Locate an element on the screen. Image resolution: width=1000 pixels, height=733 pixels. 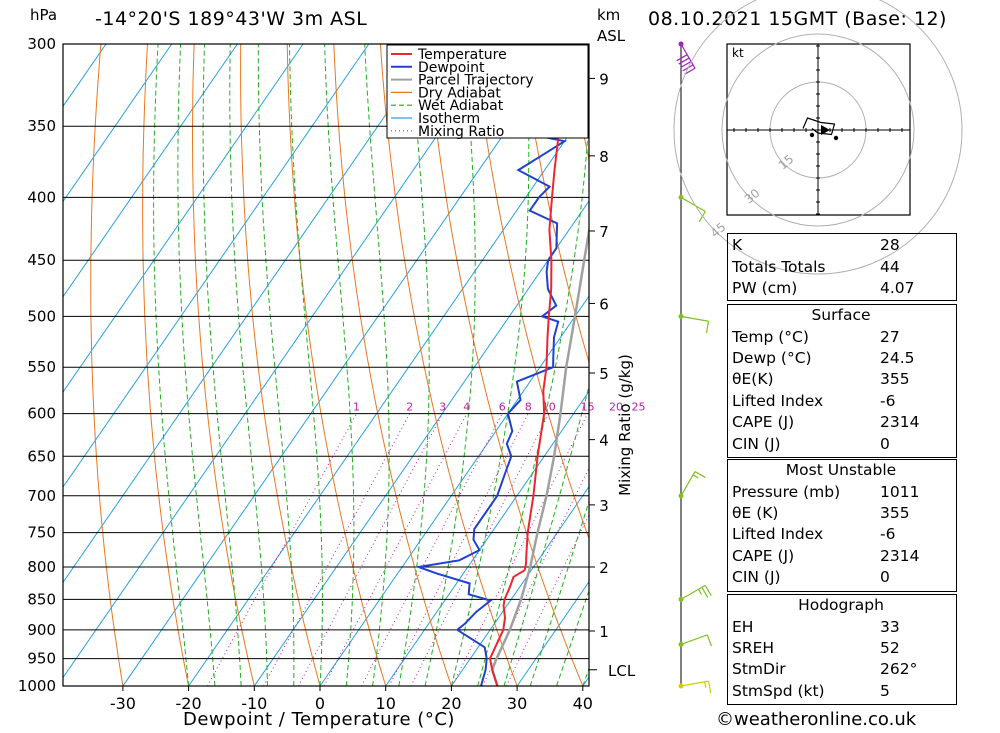
index-value: 28 is located at coordinates (890, 245).